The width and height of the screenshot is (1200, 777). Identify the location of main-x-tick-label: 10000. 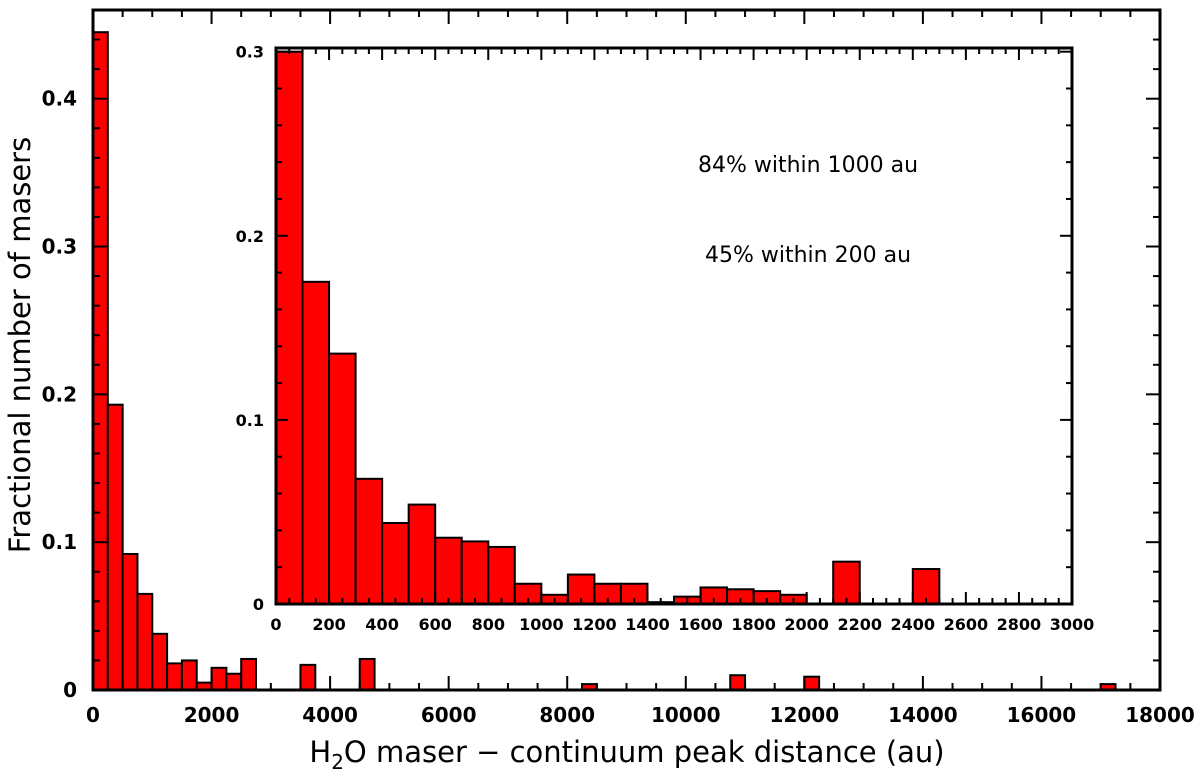
(686, 715).